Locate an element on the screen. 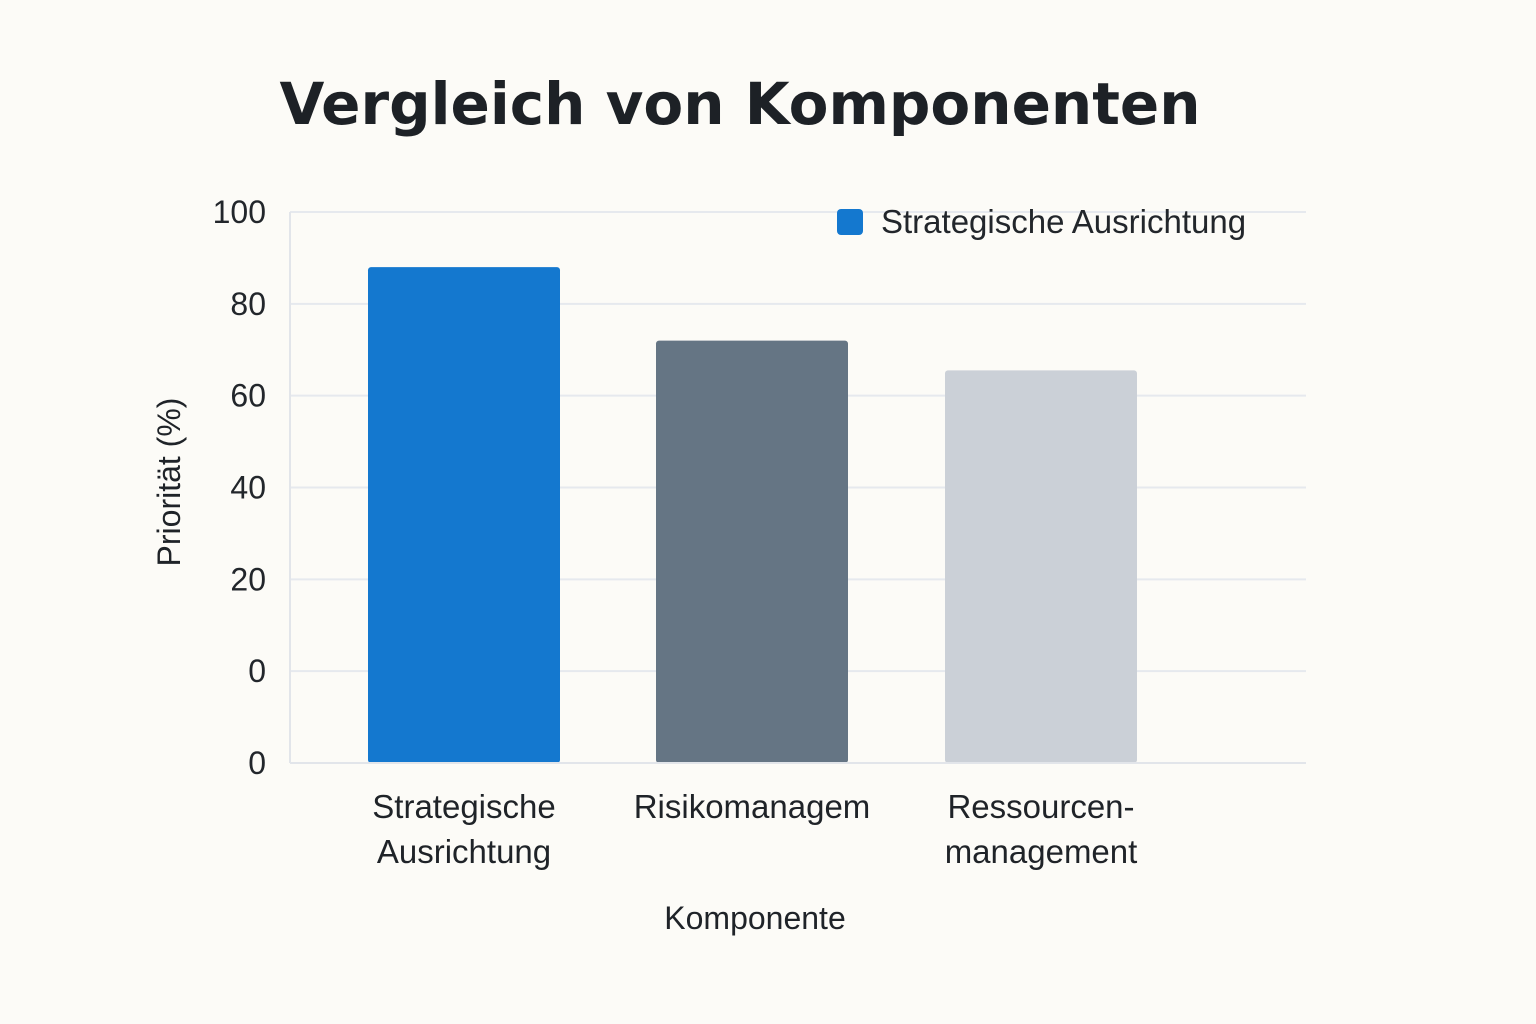 This screenshot has height=1024, width=1536. y-tick-label: 60 is located at coordinates (248, 396).